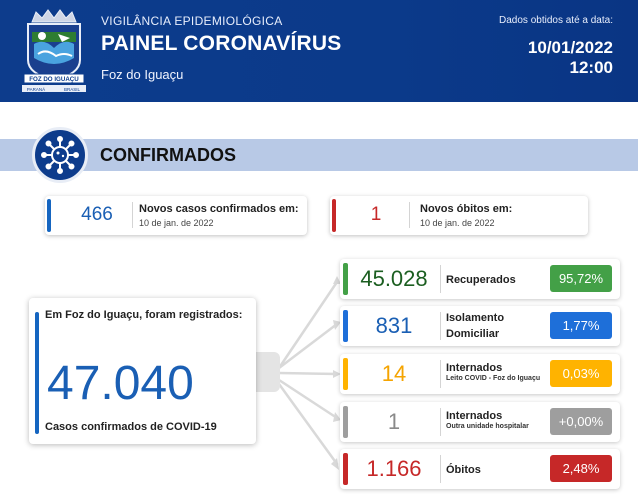  What do you see at coordinates (581, 278) in the screenshot?
I see `row-percent-badge: 95,72%` at bounding box center [581, 278].